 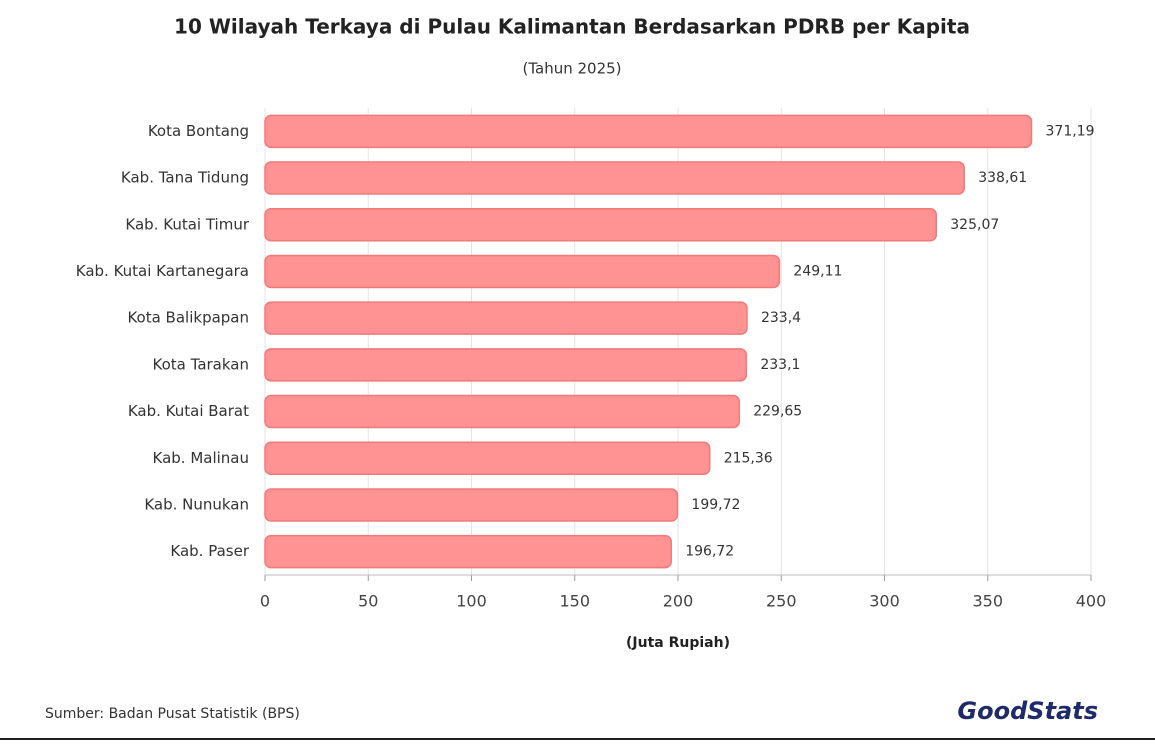 What do you see at coordinates (781, 318) in the screenshot?
I see `value-label: 233,4` at bounding box center [781, 318].